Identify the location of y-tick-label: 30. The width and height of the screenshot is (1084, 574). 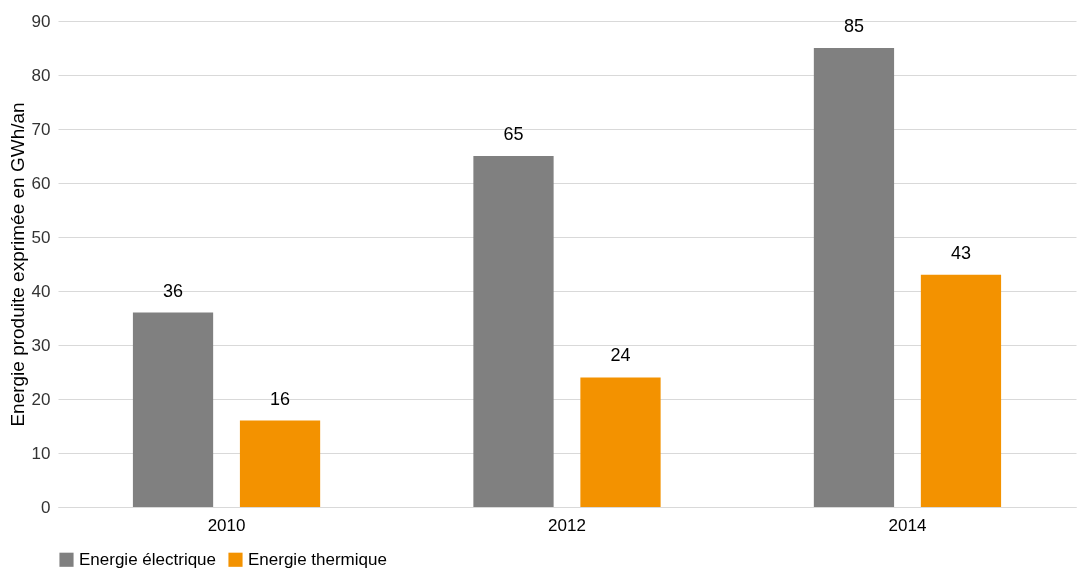
(41, 345).